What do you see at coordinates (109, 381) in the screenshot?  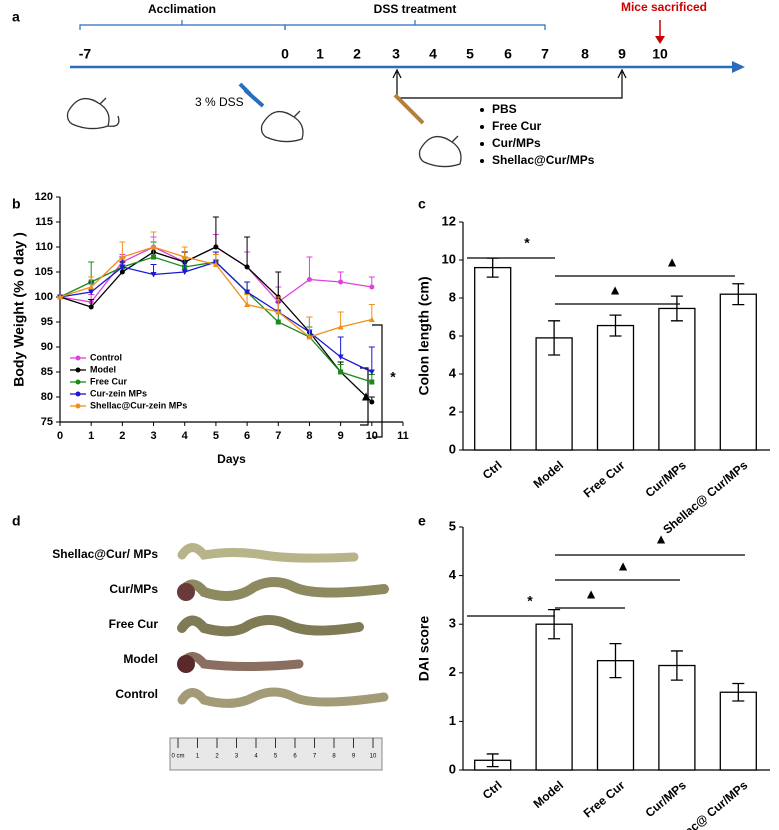 I see `legend-label: Free Cur` at bounding box center [109, 381].